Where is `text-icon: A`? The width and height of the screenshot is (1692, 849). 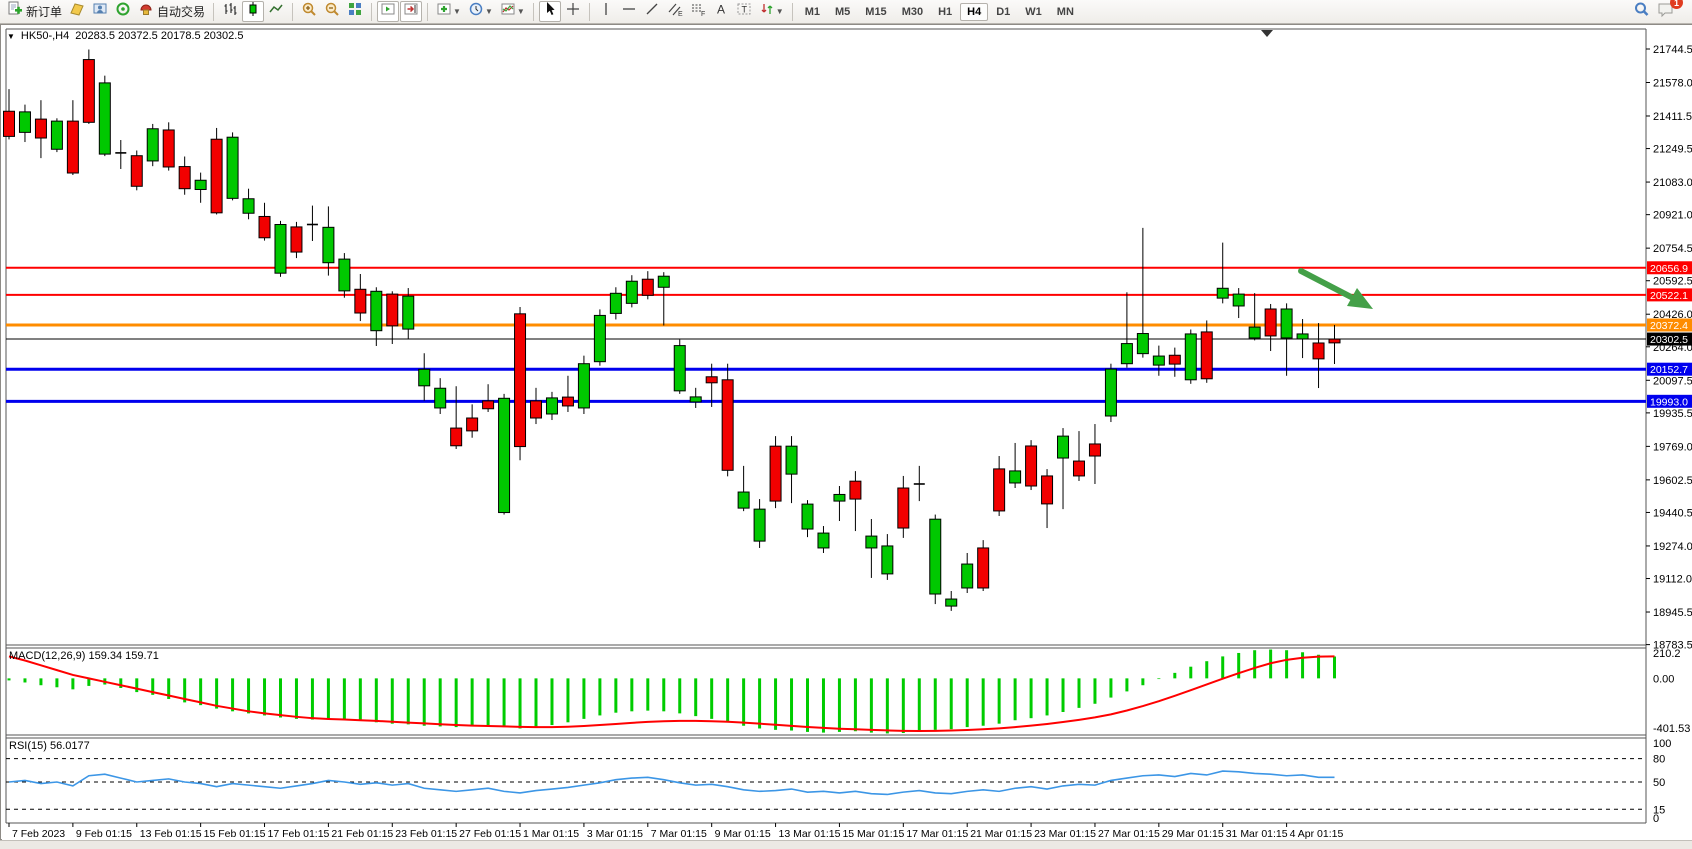 text-icon: A is located at coordinates (721, 11).